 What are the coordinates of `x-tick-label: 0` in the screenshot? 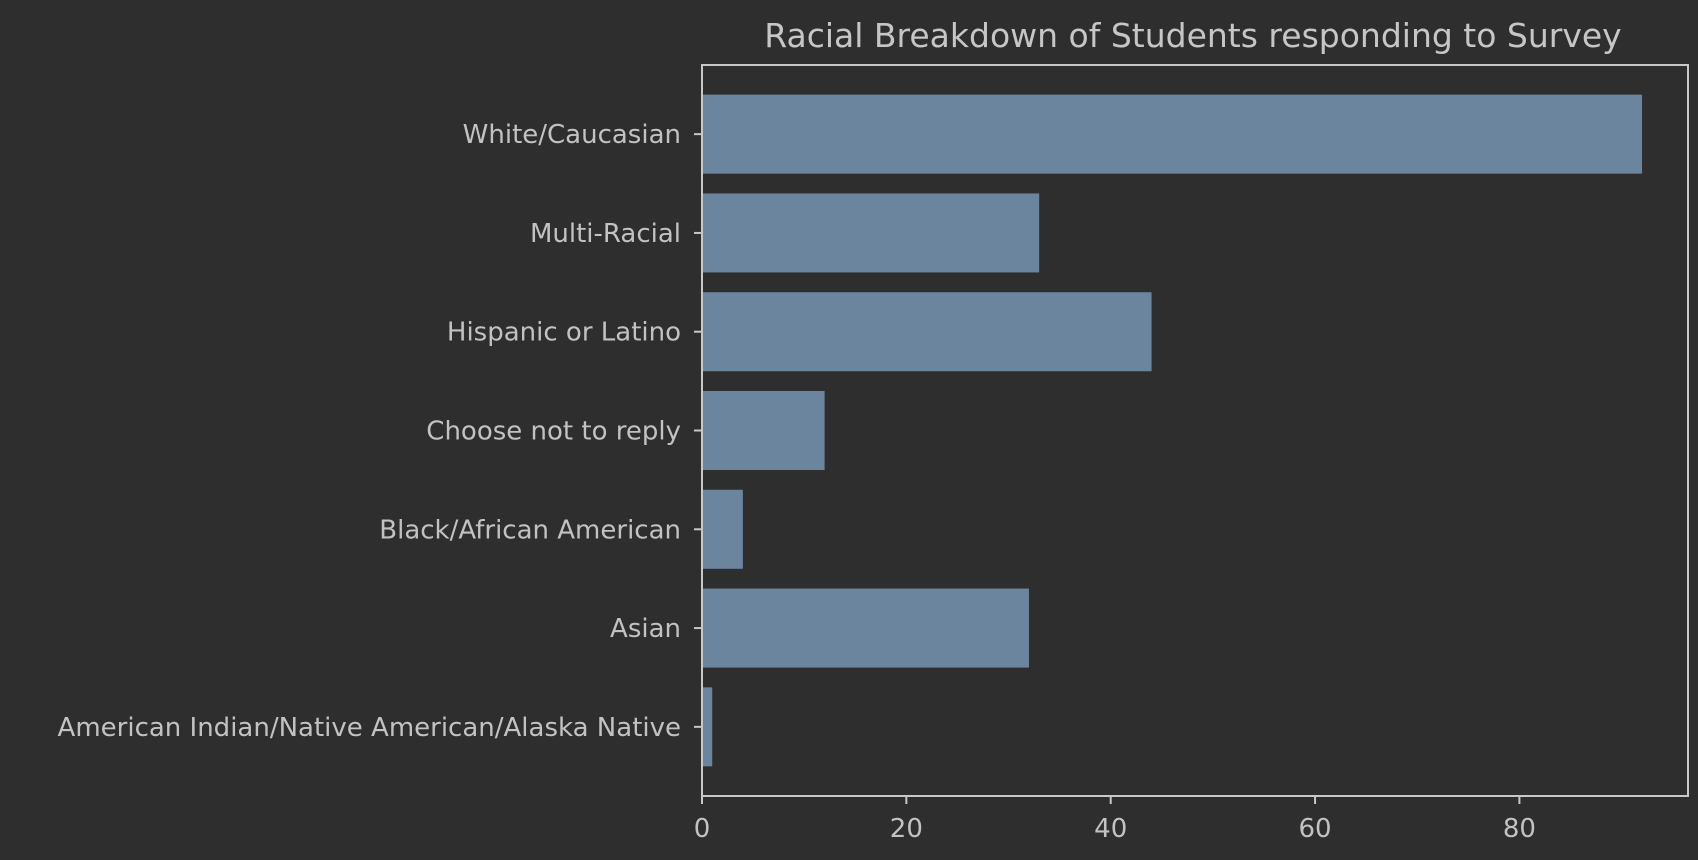 It's located at (702, 829).